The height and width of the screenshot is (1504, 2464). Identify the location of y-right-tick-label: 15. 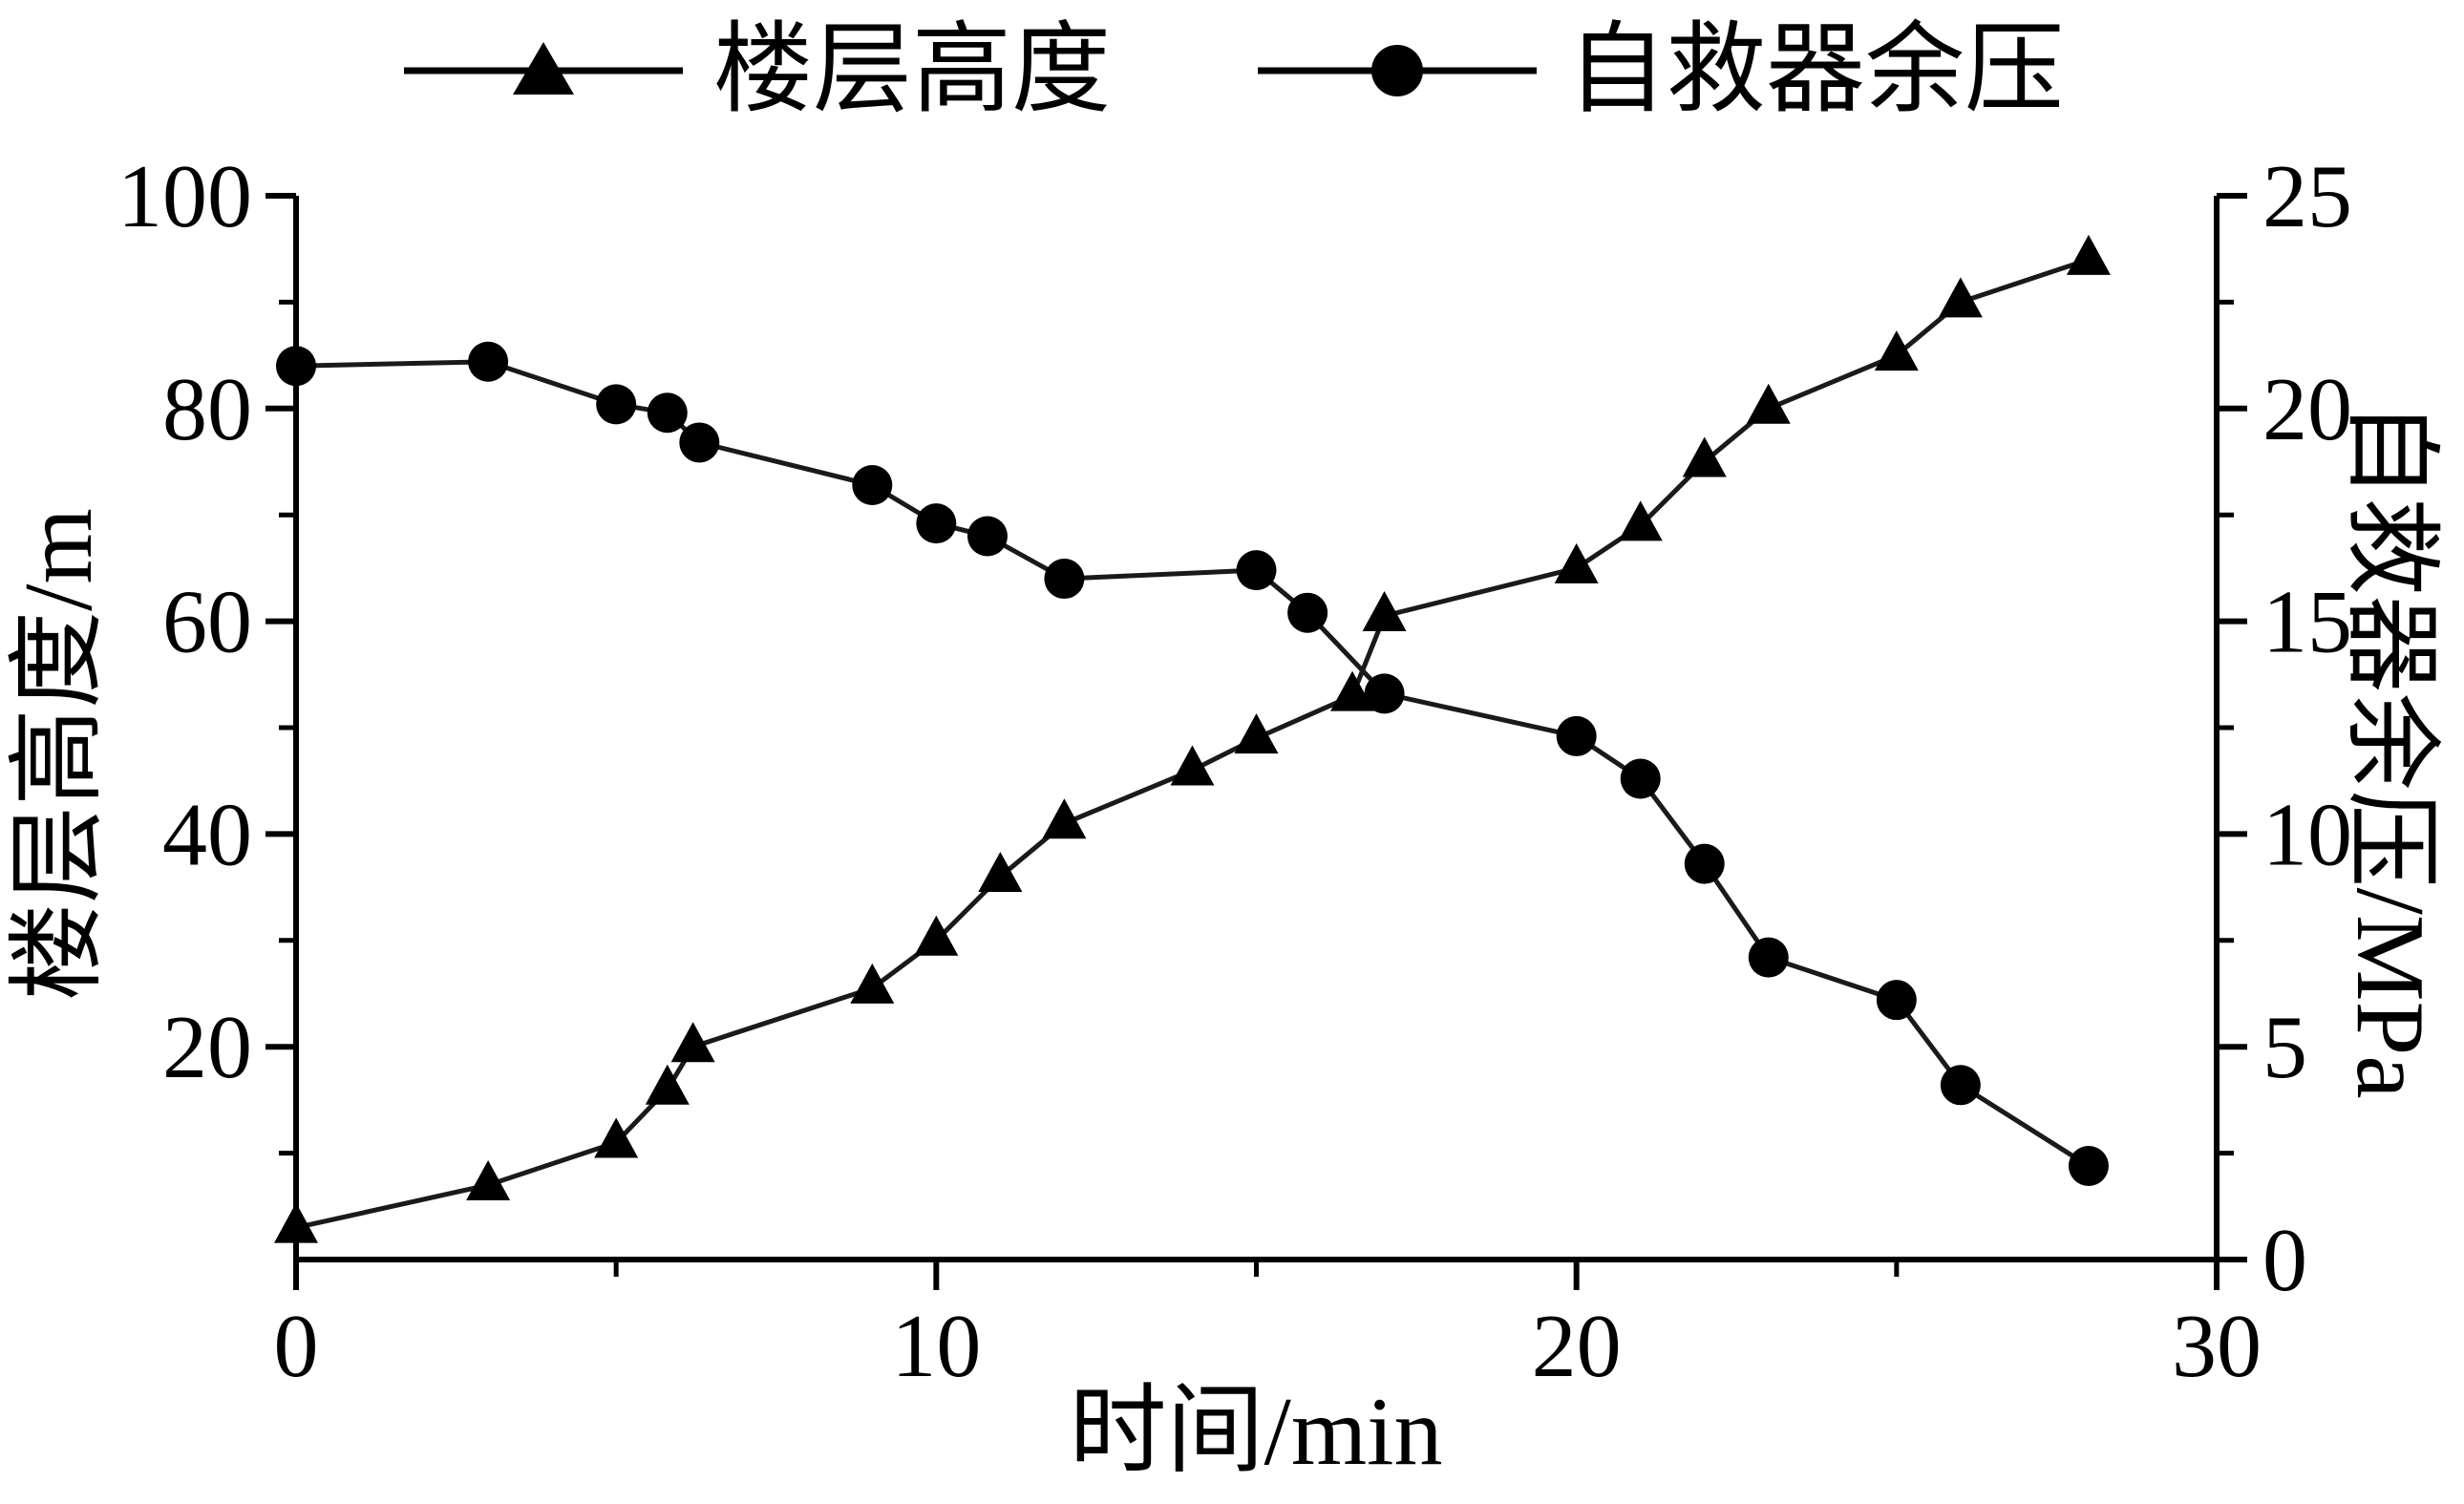
(2307, 622).